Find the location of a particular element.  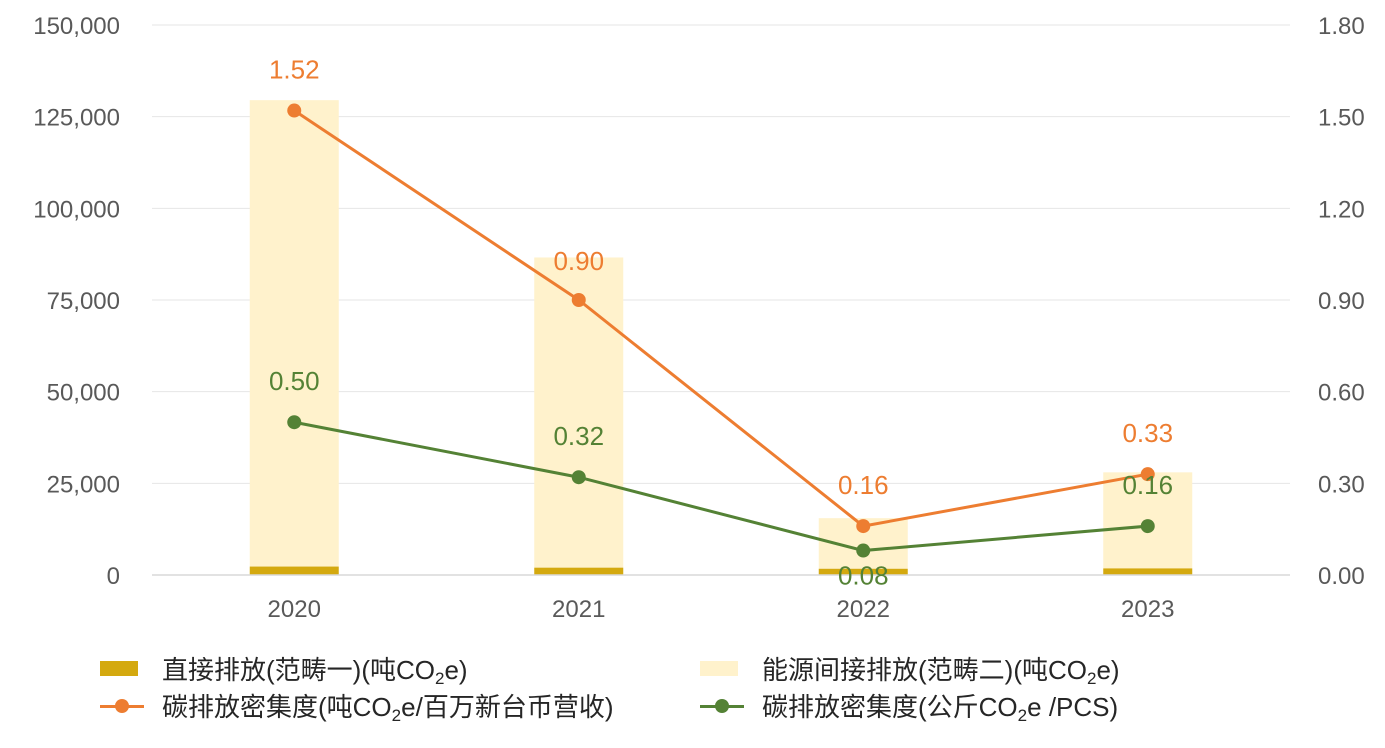

y-left-tick-label: 0 is located at coordinates (113, 576).